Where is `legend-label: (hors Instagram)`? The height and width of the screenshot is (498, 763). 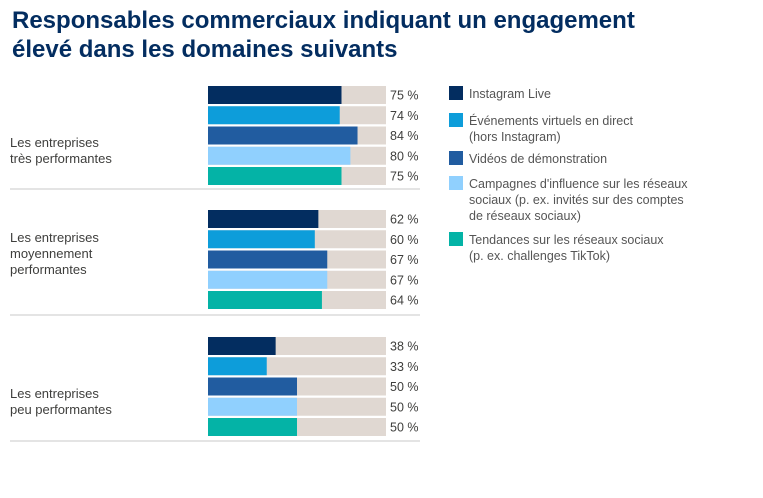 legend-label: (hors Instagram) is located at coordinates (515, 137).